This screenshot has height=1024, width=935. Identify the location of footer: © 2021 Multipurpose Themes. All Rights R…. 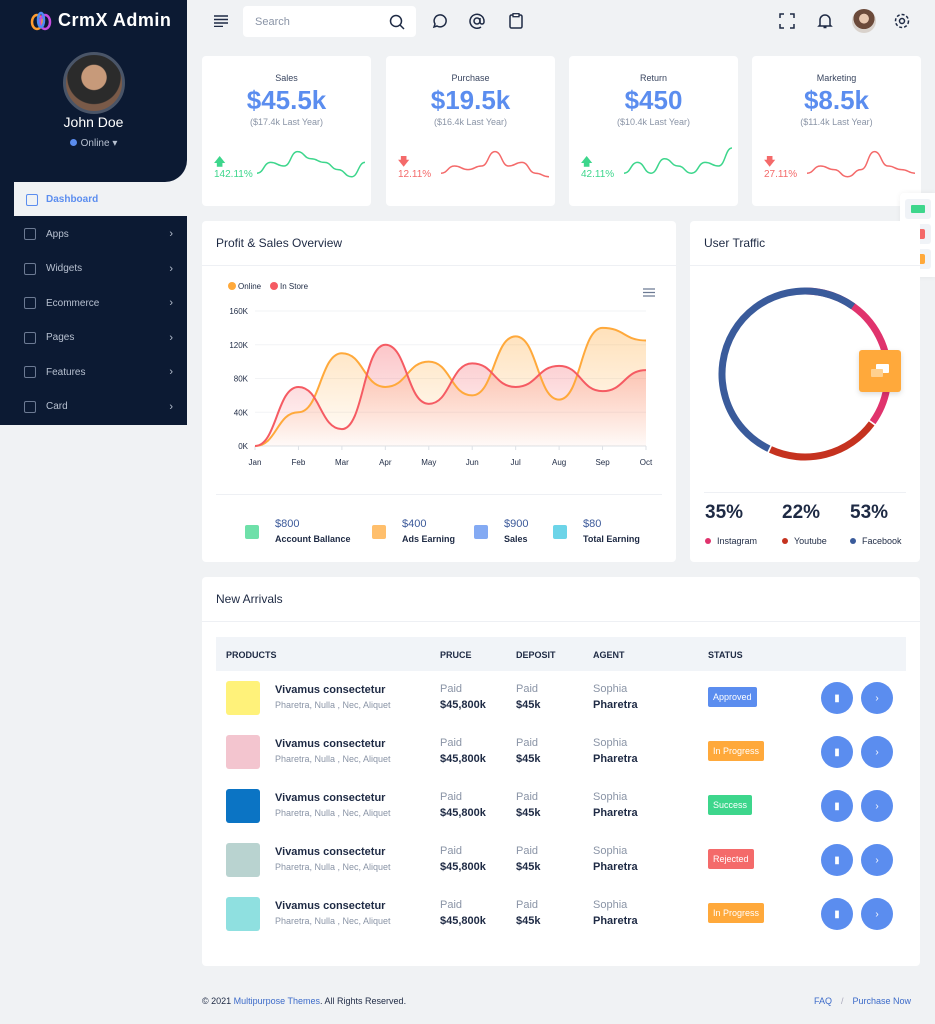
(304, 1001).